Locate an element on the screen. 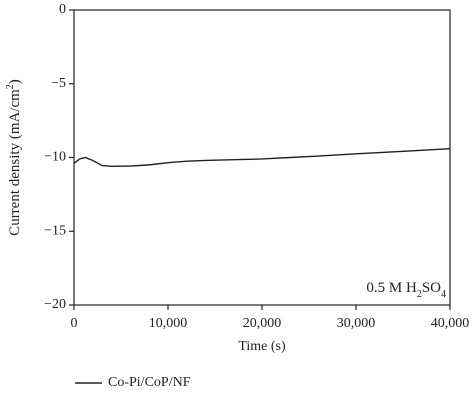 The image size is (474, 396). y-tick-label: 0 is located at coordinates (62, 9).